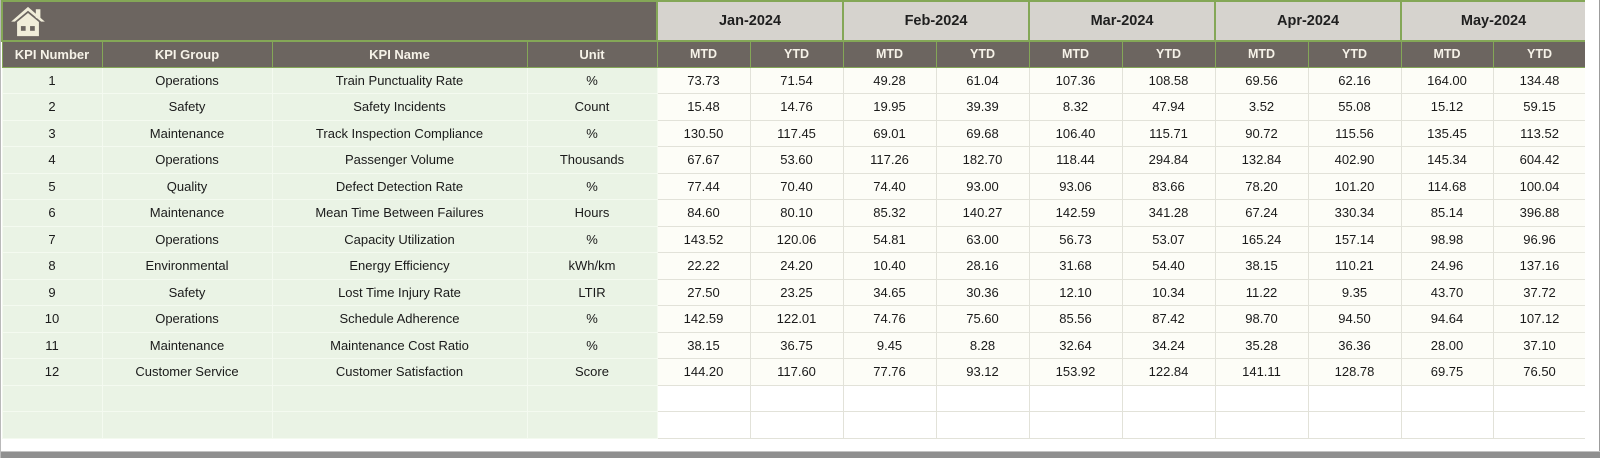  I want to click on value-cell: 118.44, so click(1075, 160).